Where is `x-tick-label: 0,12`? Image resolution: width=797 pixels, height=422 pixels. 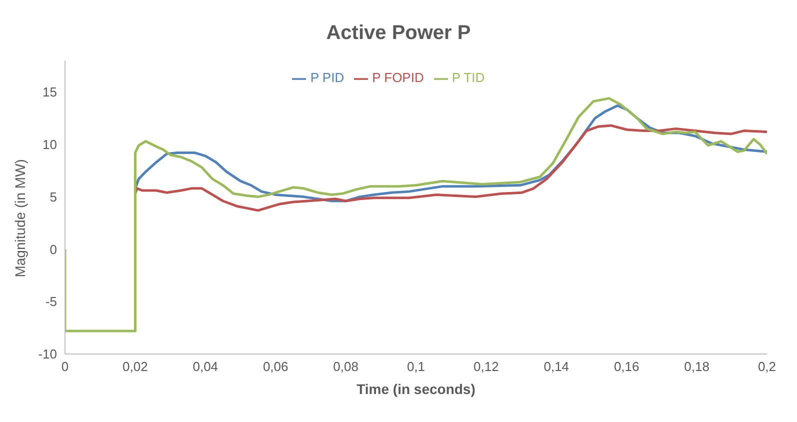
x-tick-label: 0,12 is located at coordinates (486, 366).